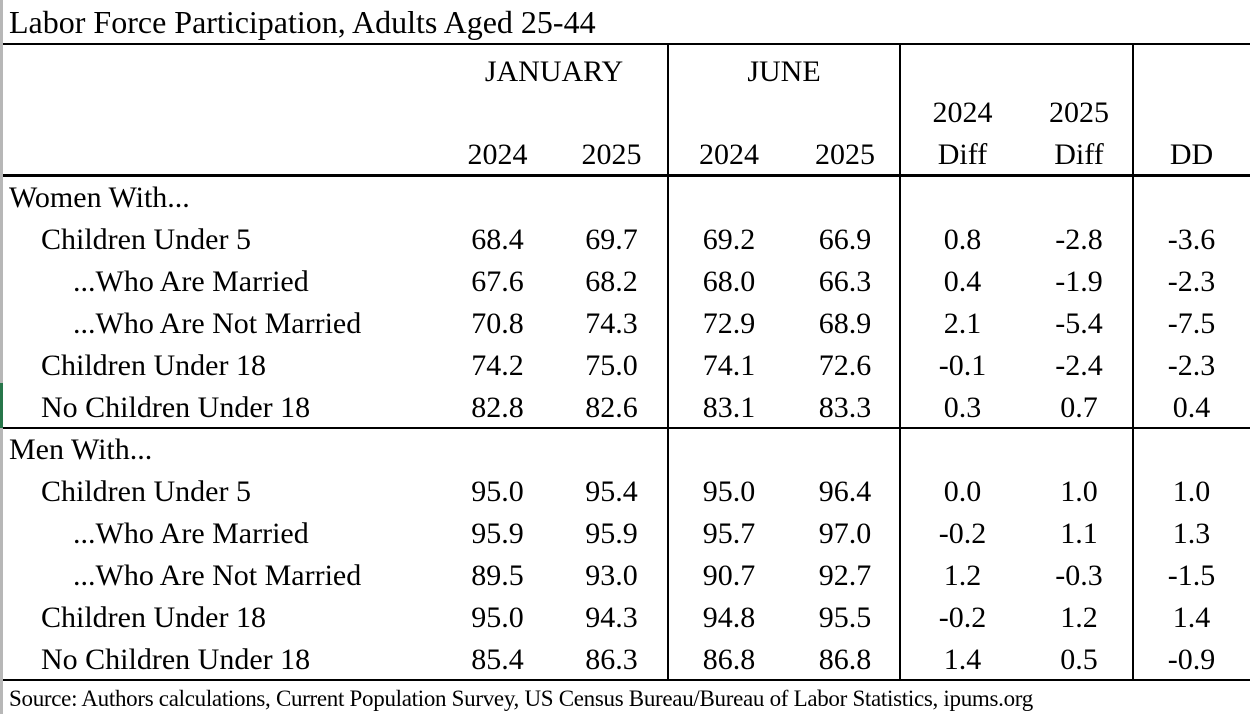 This screenshot has width=1258, height=728. What do you see at coordinates (497, 659) in the screenshot?
I see `cell-jan-2024: 85.4` at bounding box center [497, 659].